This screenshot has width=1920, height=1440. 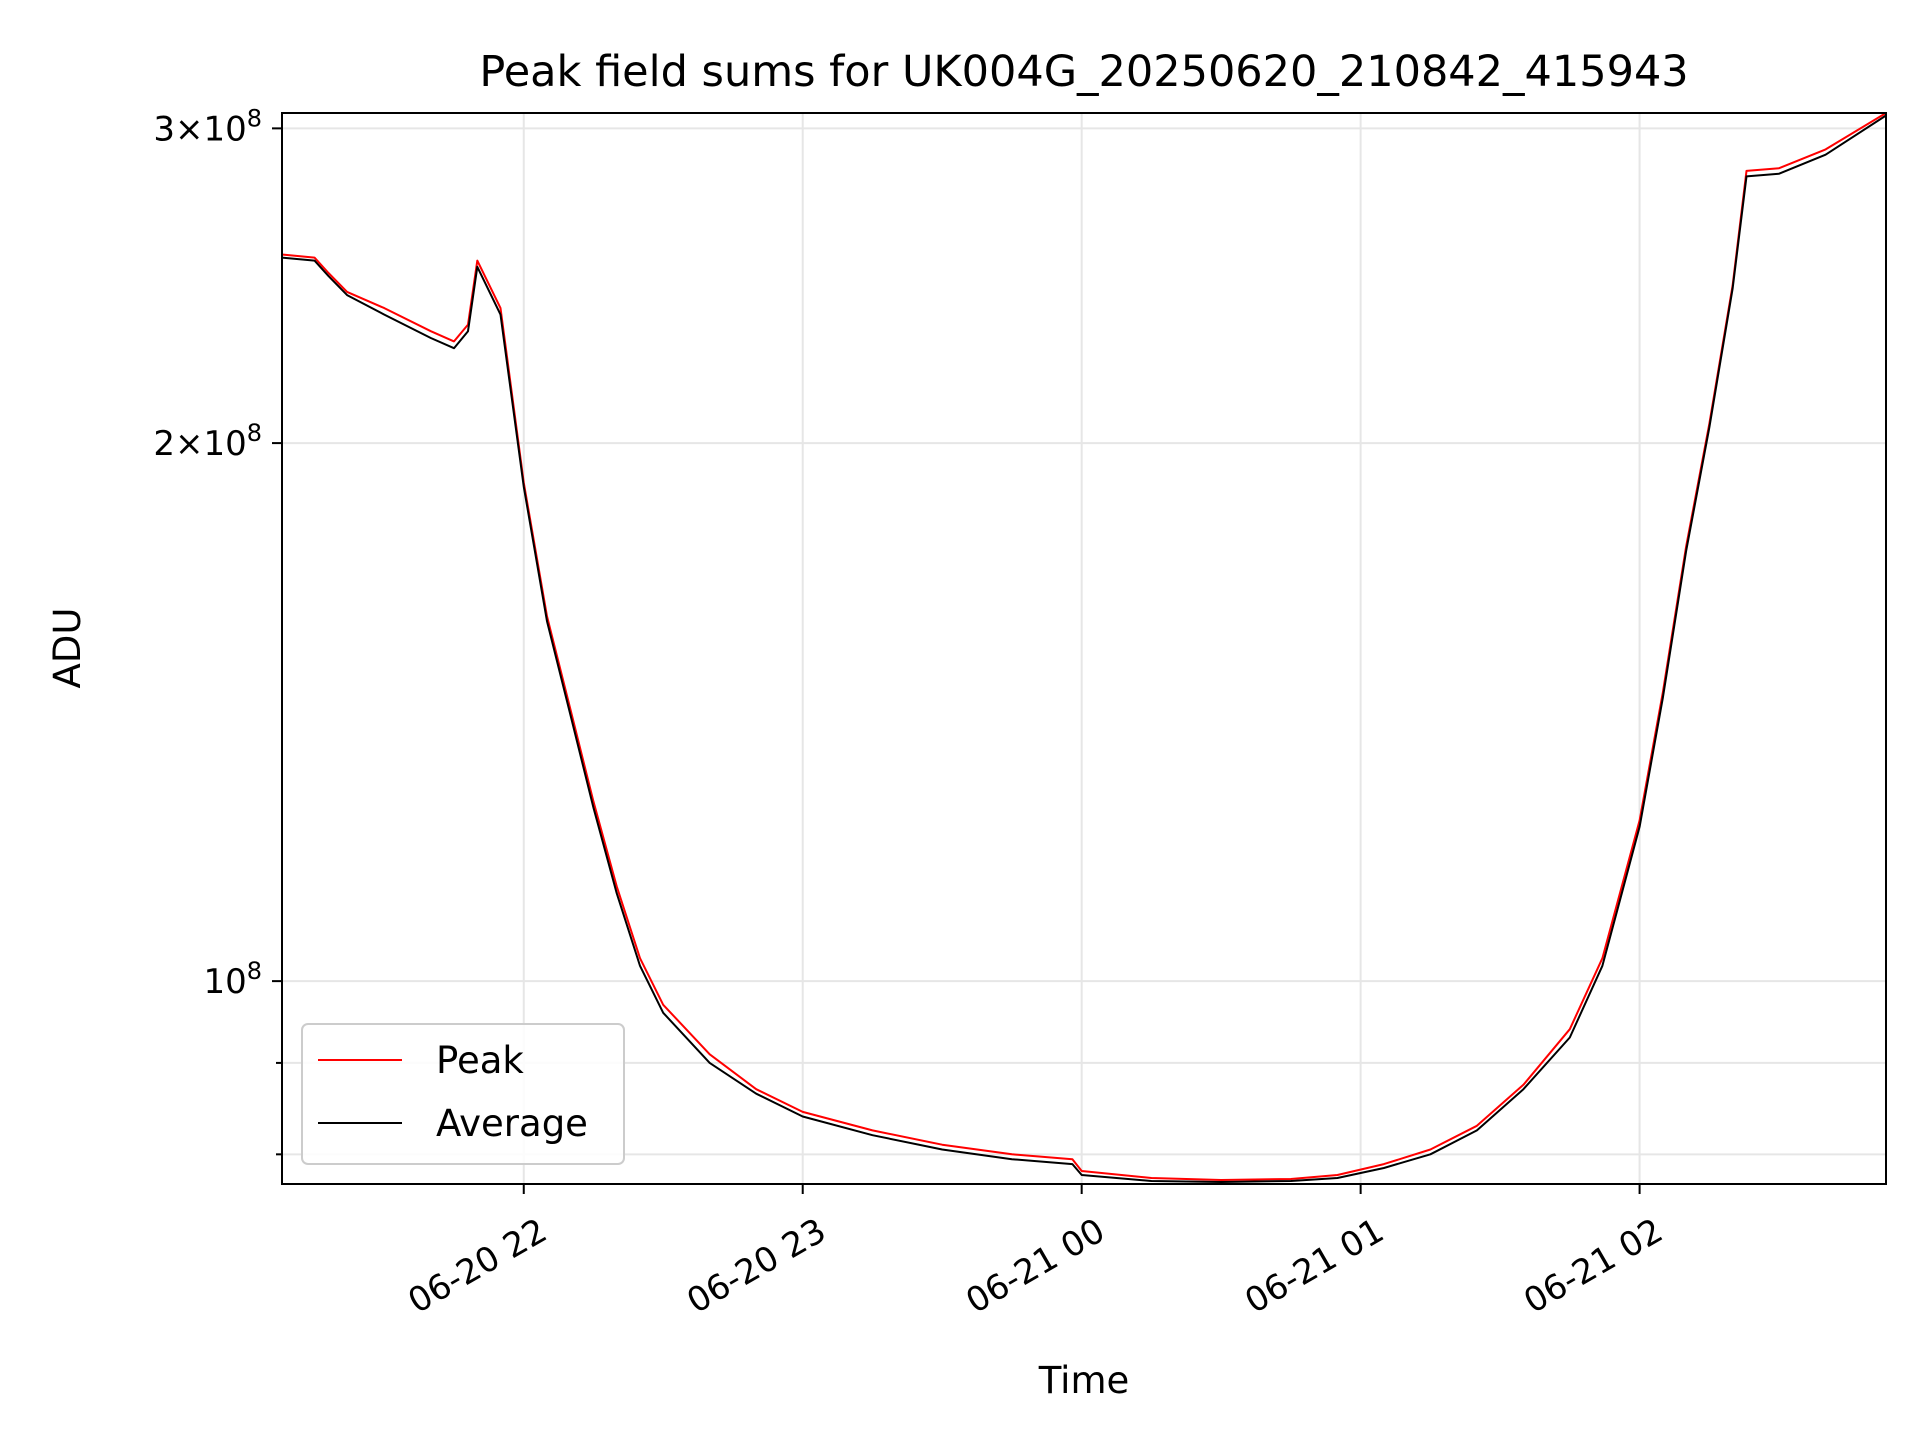 What do you see at coordinates (67, 648) in the screenshot?
I see `y-axis-label: ADU` at bounding box center [67, 648].